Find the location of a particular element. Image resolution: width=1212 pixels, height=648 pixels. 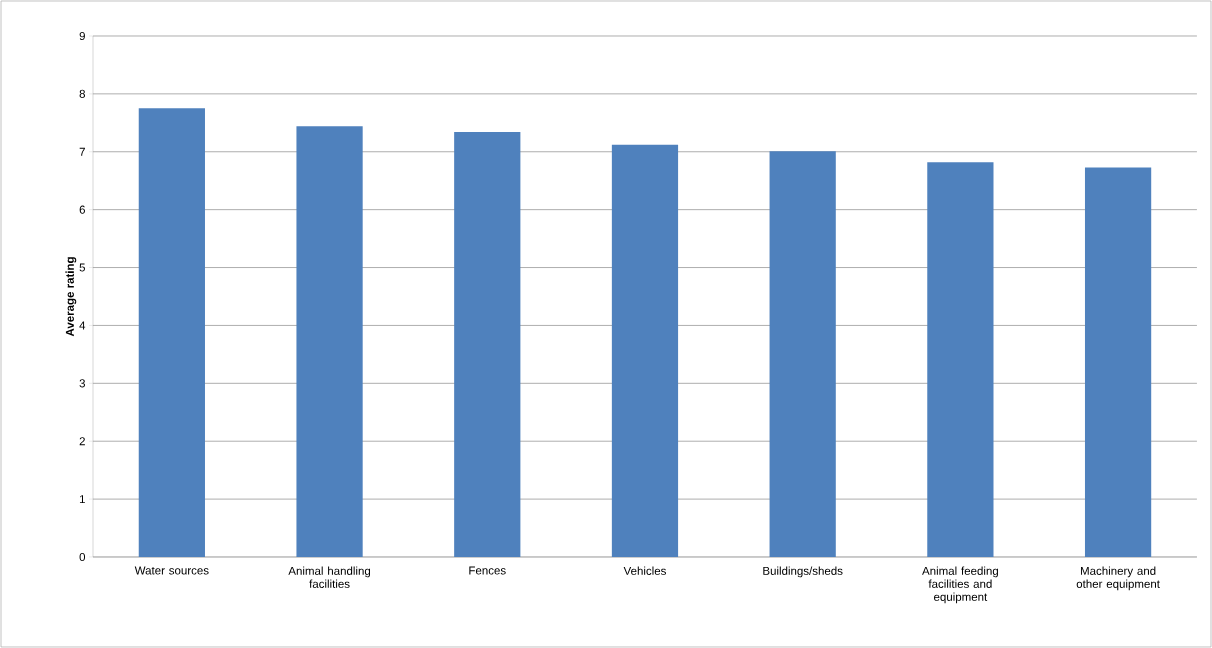

x-tick-label: Water sources is located at coordinates (171, 570).